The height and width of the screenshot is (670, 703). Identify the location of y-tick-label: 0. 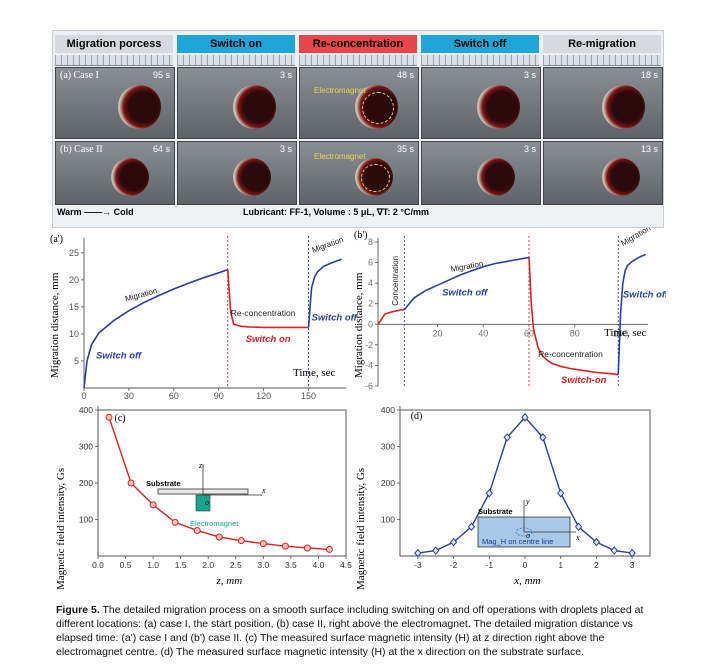
(370, 324).